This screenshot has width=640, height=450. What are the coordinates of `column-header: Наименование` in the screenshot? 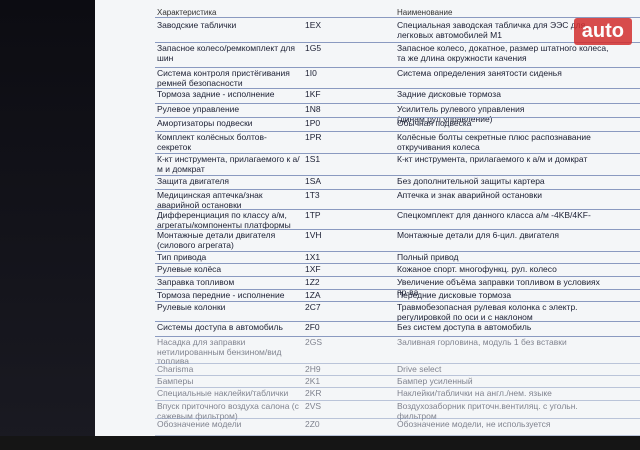 It's located at (425, 12).